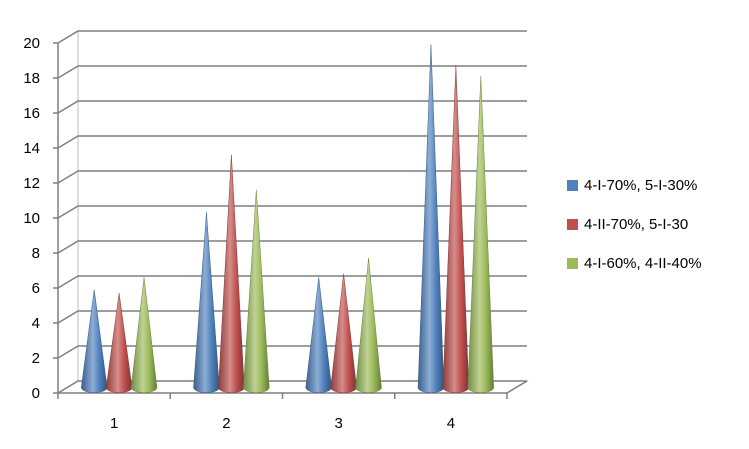 The width and height of the screenshot is (749, 449). I want to click on legend-item: 4-II-70%, 5-I-30, so click(627, 224).